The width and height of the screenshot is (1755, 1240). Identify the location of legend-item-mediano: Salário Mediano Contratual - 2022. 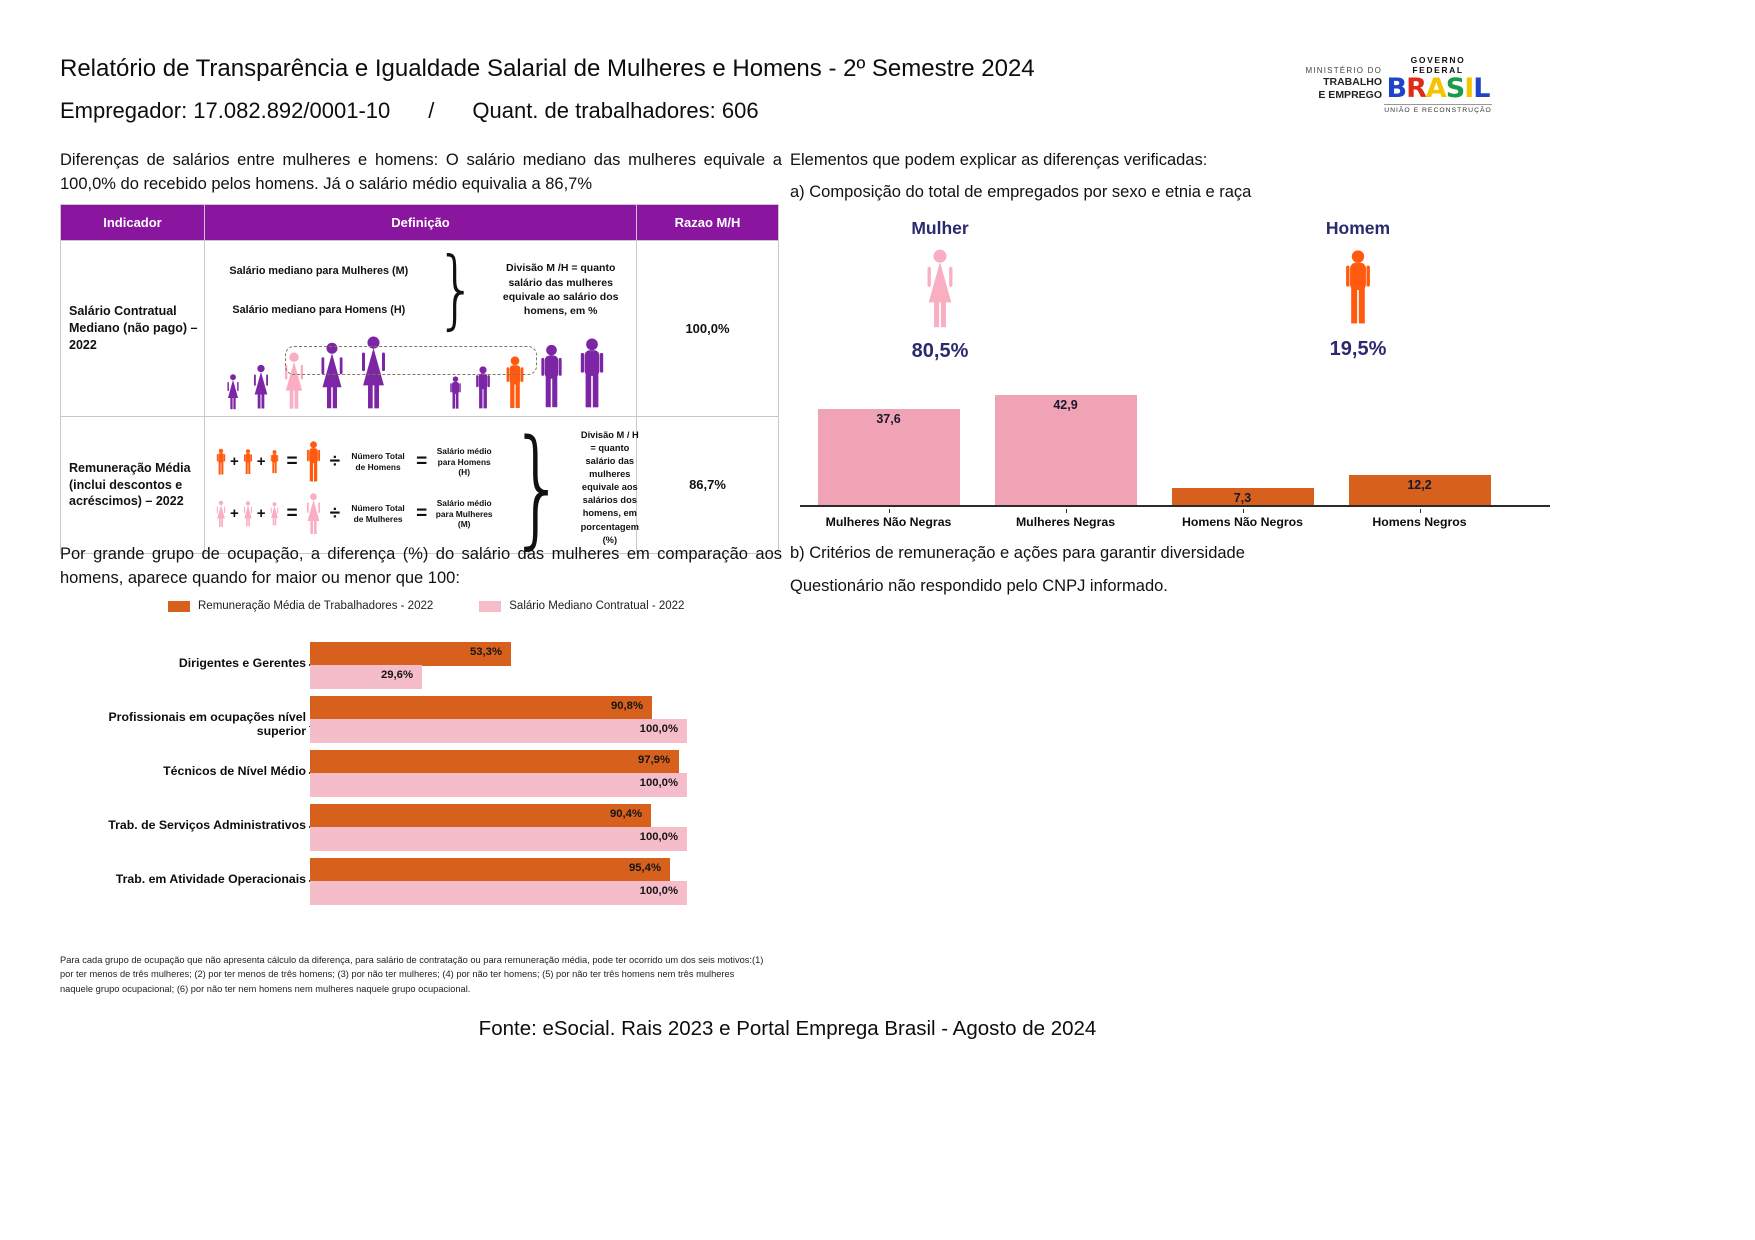
(581, 606).